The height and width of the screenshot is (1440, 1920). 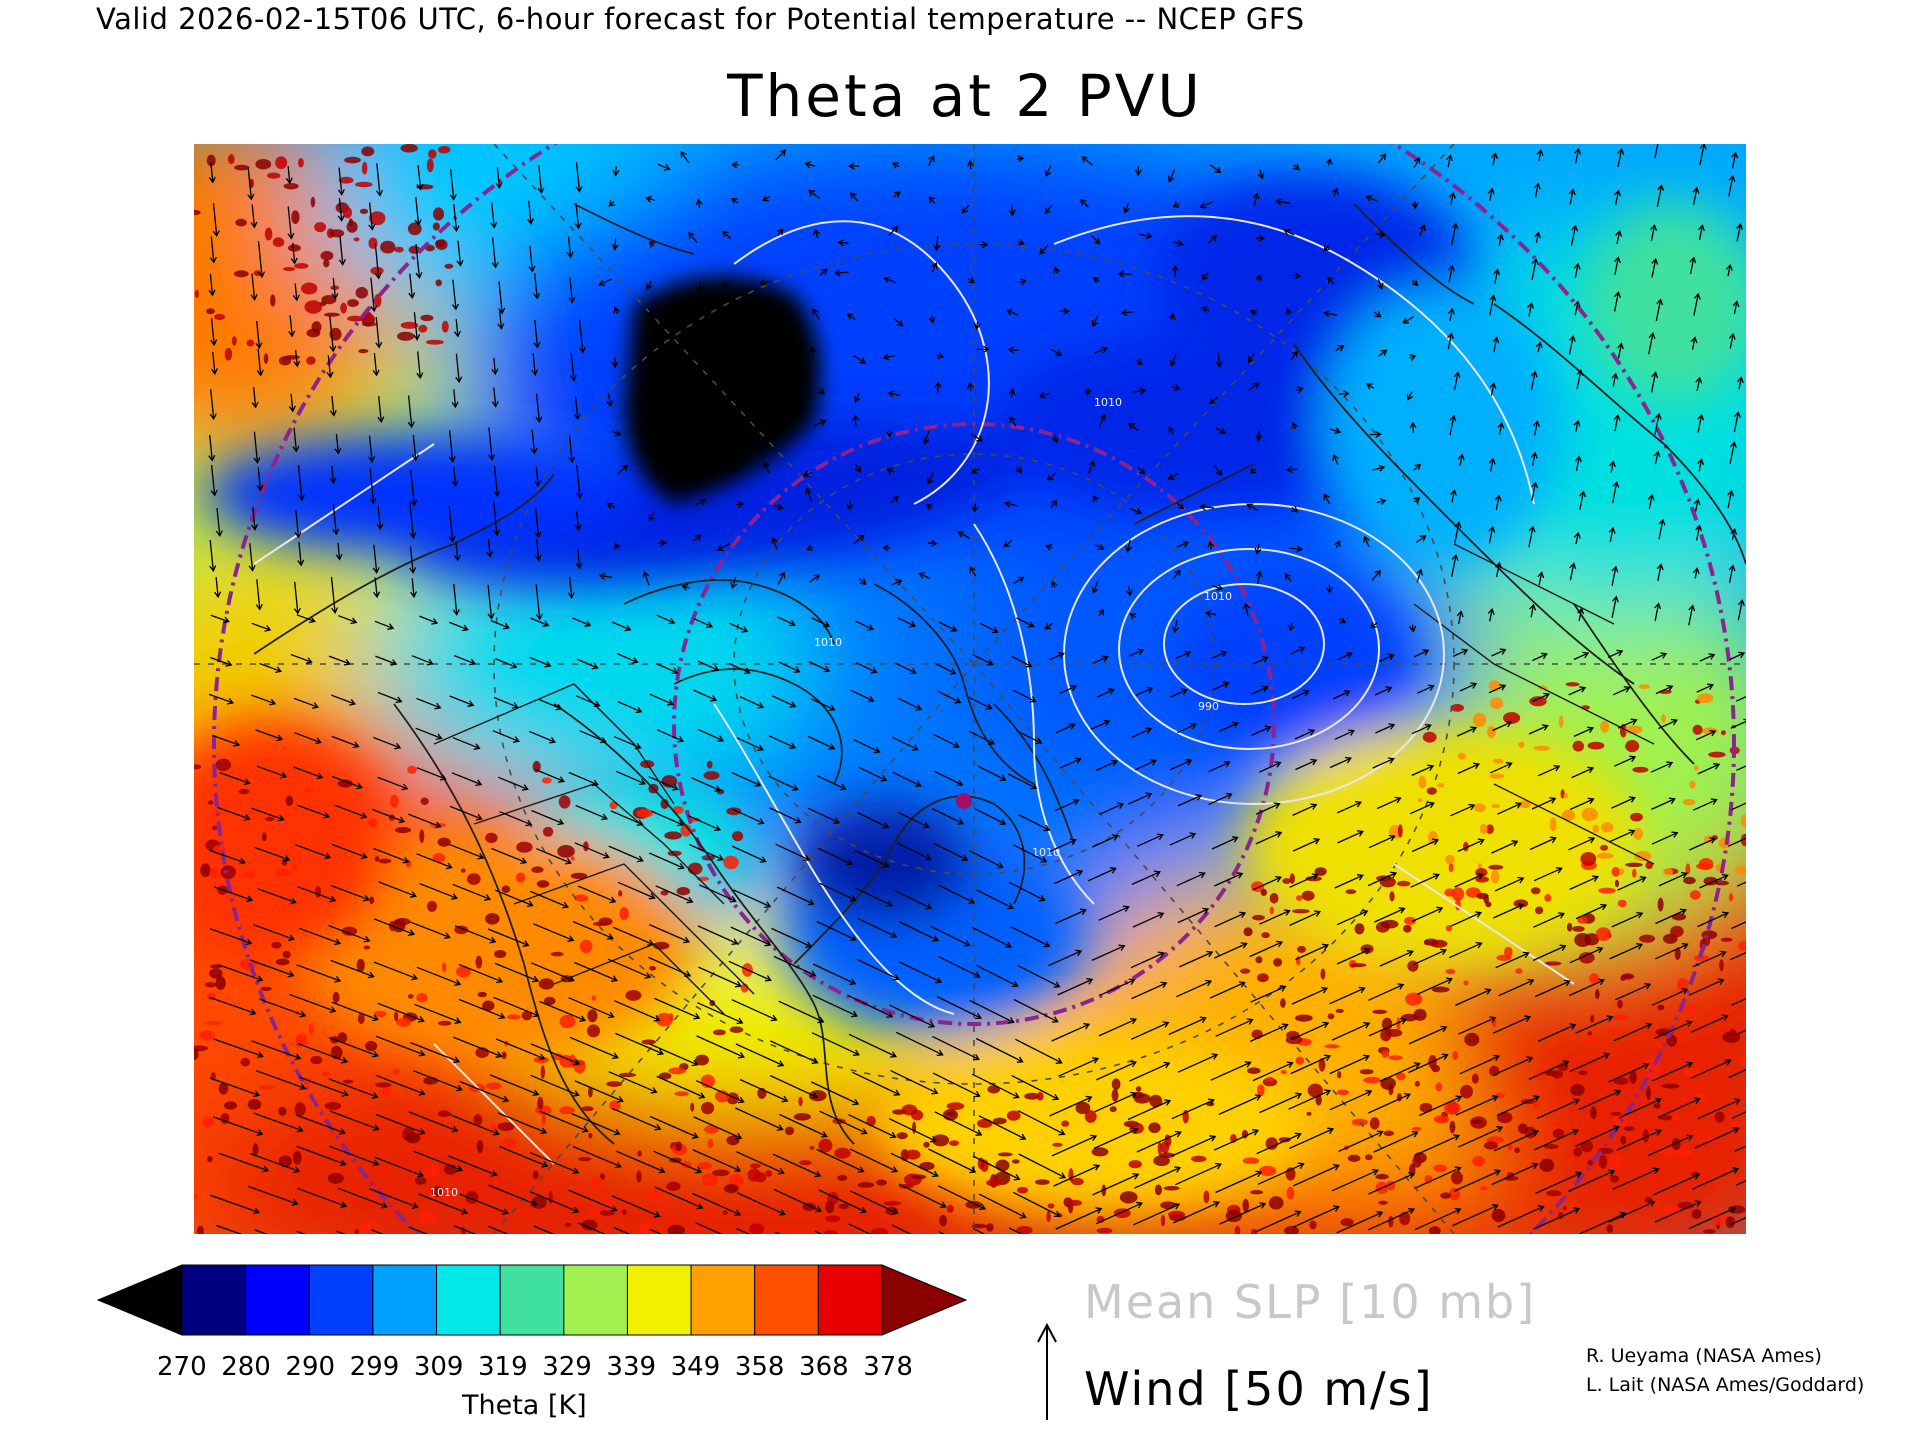 What do you see at coordinates (532, 1300) in the screenshot?
I see `colorbar-swatches` at bounding box center [532, 1300].